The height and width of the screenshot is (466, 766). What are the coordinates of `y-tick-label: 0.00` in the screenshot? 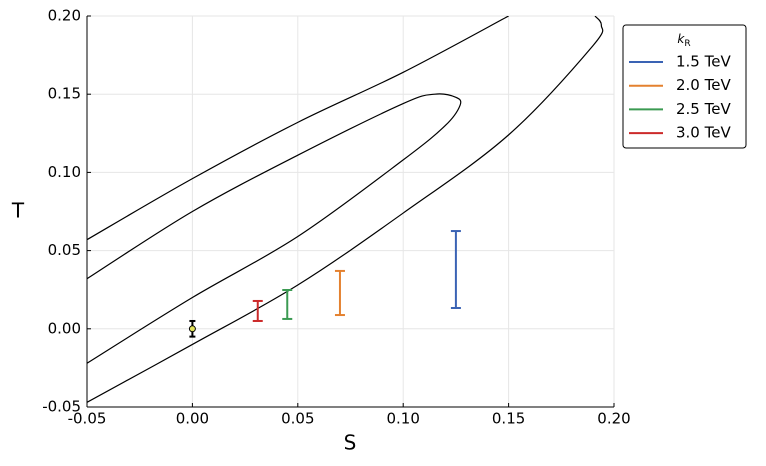 It's located at (64, 328).